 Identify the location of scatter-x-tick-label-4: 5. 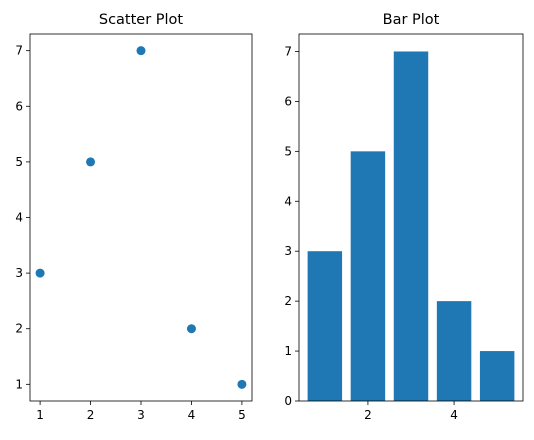
(242, 415).